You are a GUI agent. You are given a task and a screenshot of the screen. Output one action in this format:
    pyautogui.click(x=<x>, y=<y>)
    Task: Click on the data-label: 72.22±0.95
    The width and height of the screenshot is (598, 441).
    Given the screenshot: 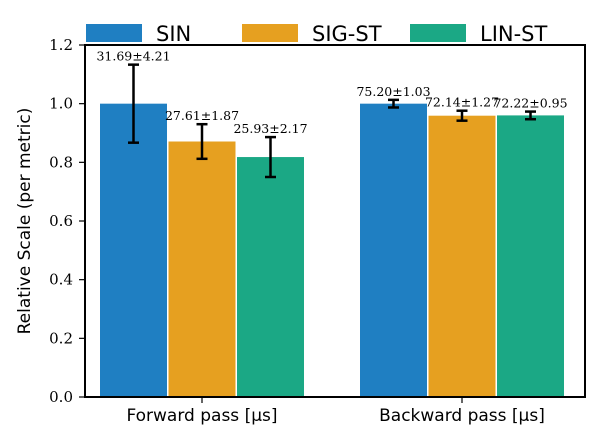 What is the action you would take?
    pyautogui.click(x=530, y=103)
    